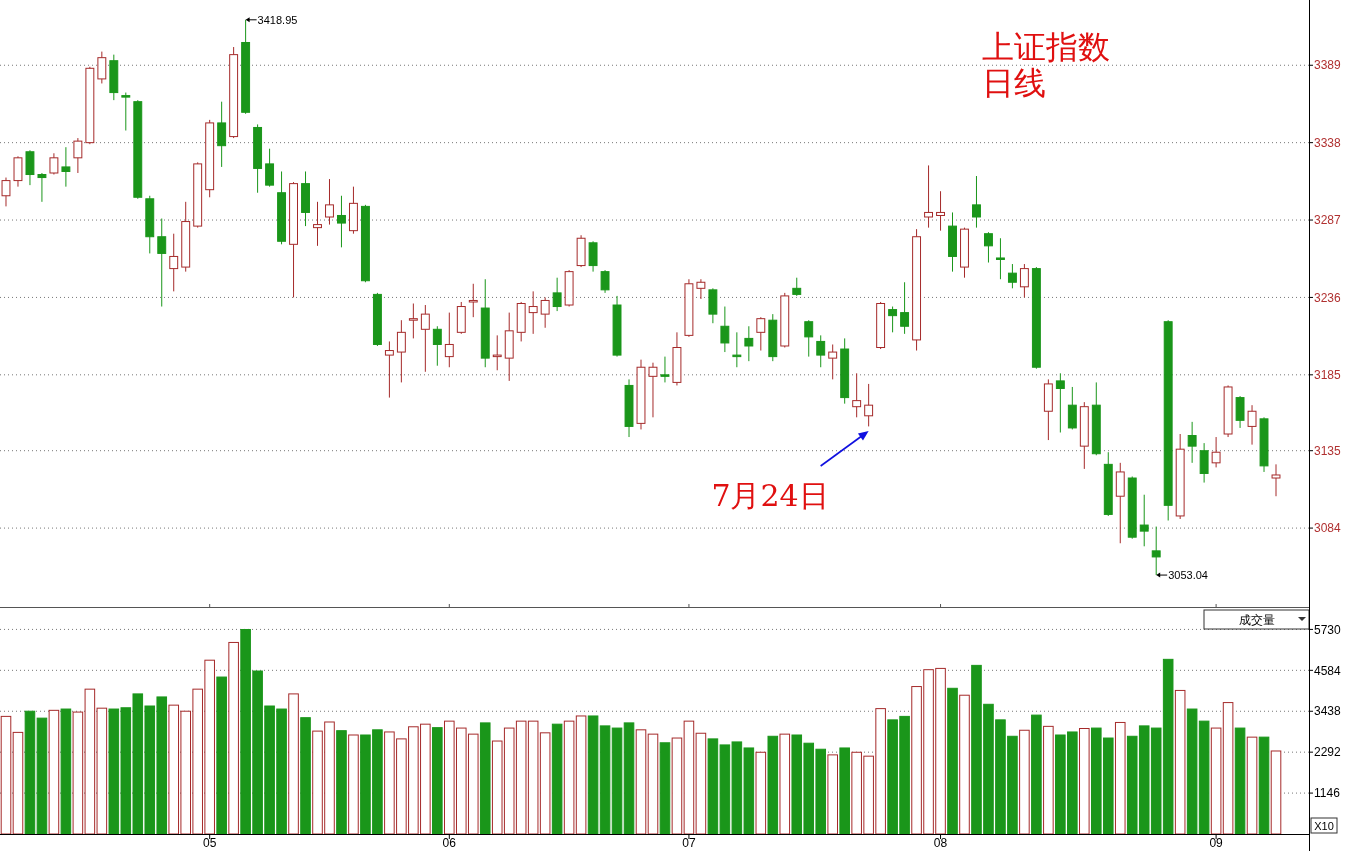  I want to click on x-tick-label: 05, so click(209, 843).